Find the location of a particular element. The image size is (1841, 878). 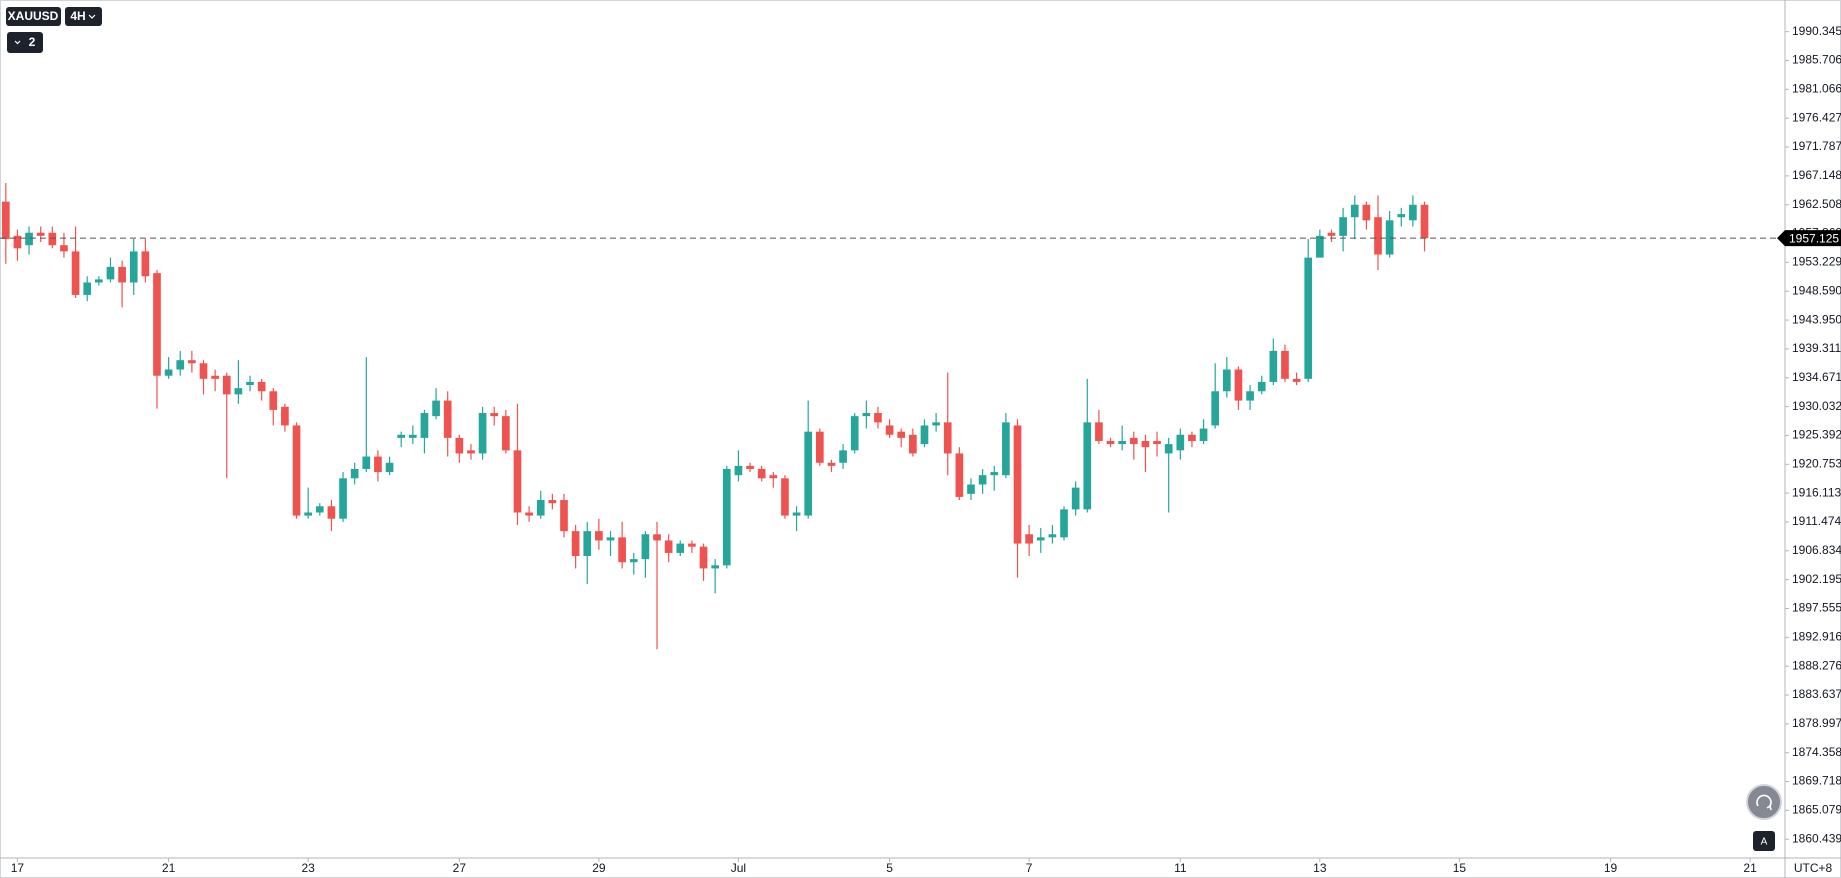

y-tick-label: 1925.392 is located at coordinates (1816, 435).